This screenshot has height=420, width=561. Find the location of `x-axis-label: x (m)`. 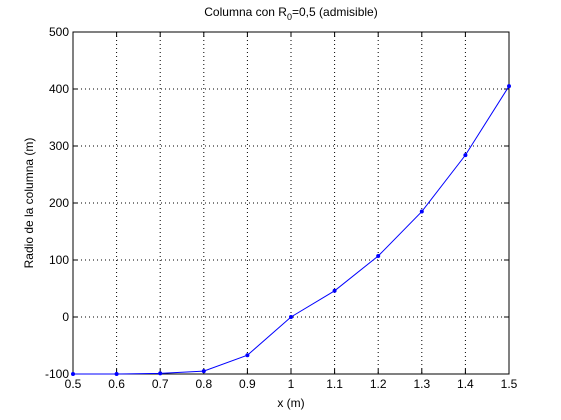

x-axis-label: x (m) is located at coordinates (290, 403).